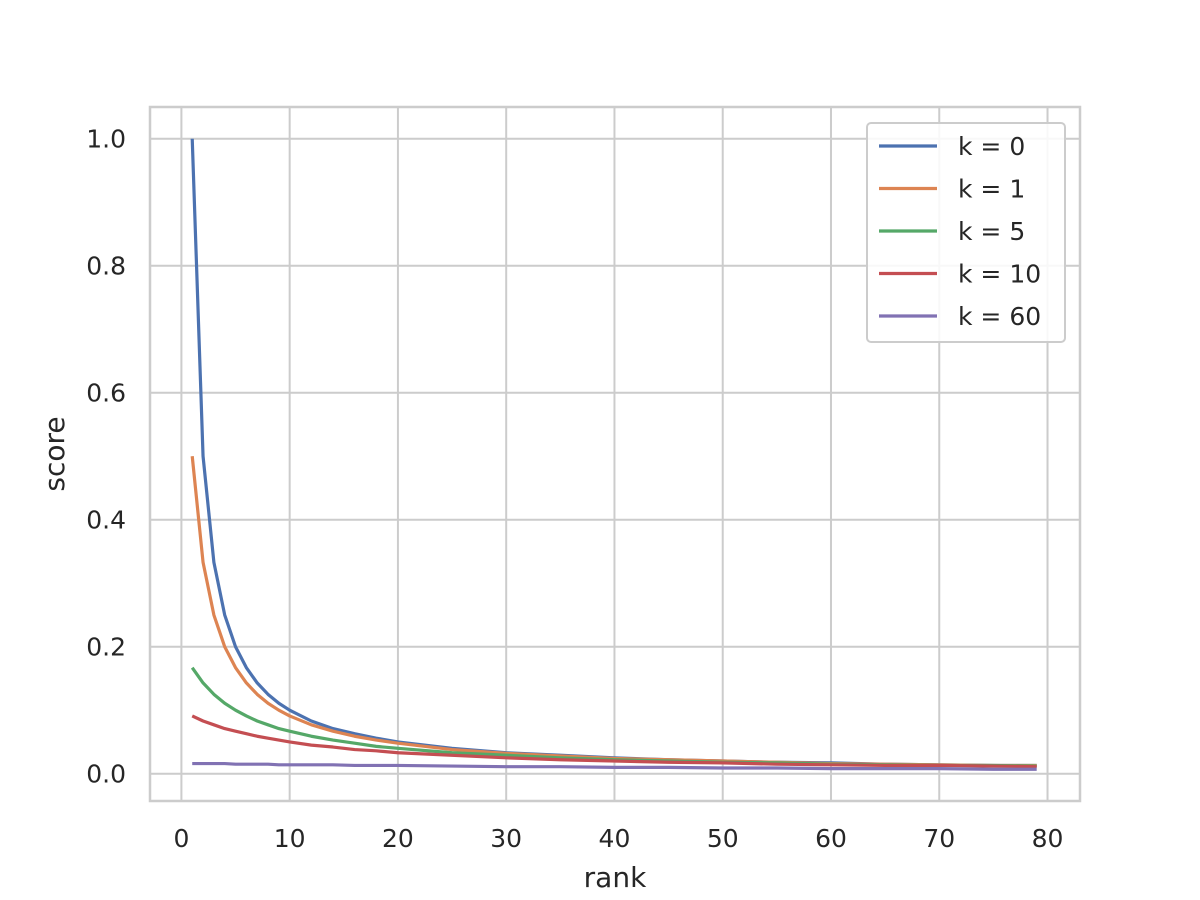 This screenshot has width=1200, height=900. I want to click on y-tick-label: 0.2, so click(106, 647).